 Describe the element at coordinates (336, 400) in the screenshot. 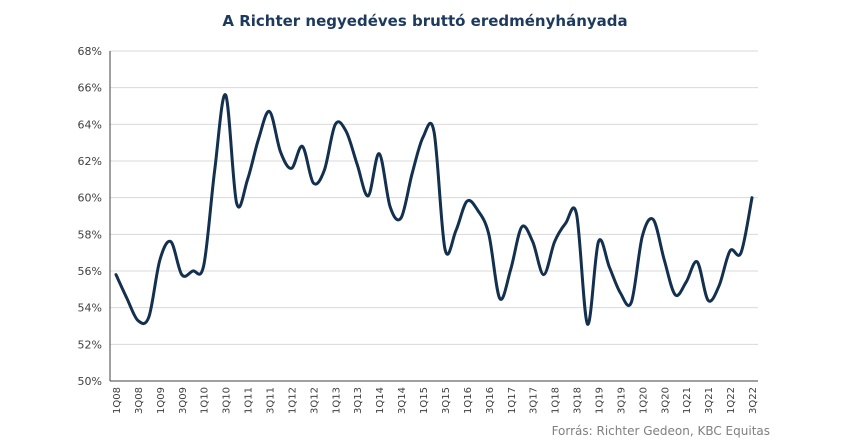

I see `x-tick-label: 1Q13` at that location.